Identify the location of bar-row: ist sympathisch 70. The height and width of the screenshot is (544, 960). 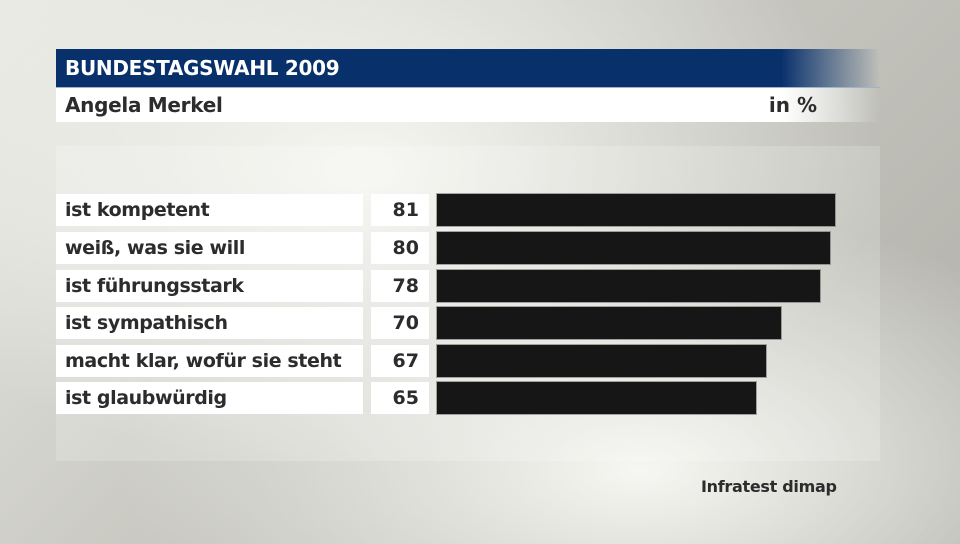
(456, 323).